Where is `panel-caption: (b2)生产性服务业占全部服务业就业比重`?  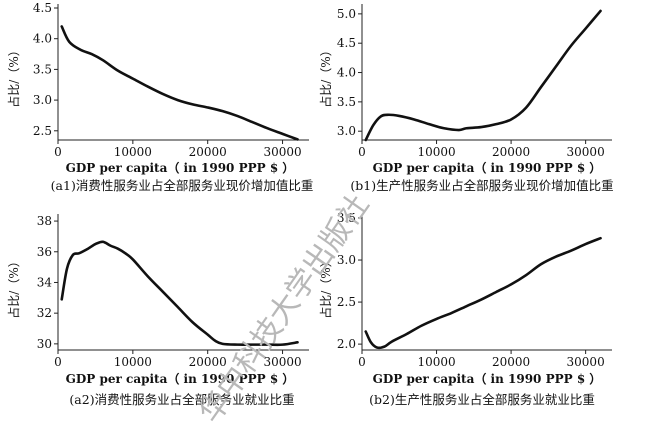 panel-caption: (b2)生产性服务业占全部服务业就业比重 is located at coordinates (482, 399).